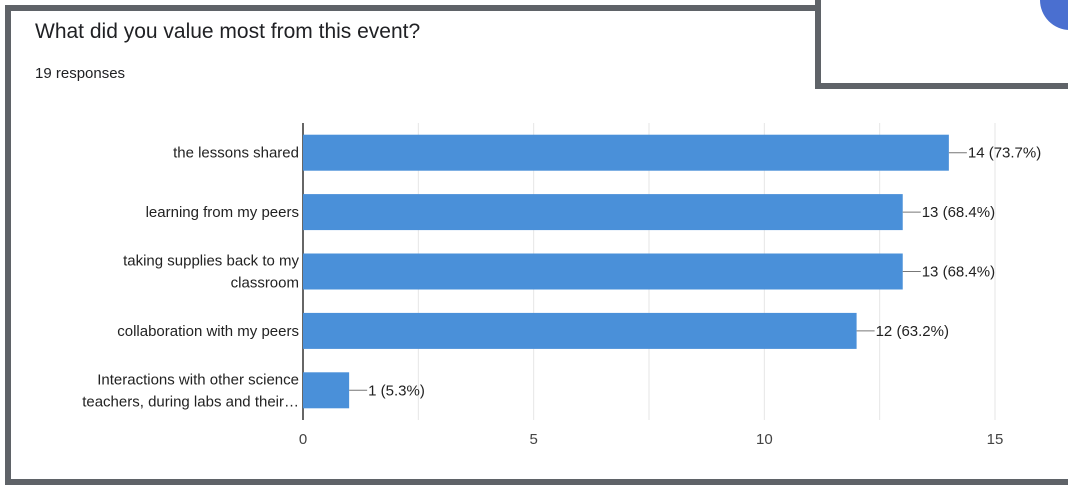 This screenshot has height=485, width=1068. What do you see at coordinates (1004, 153) in the screenshot?
I see `value-label: 14 (73.7%)` at bounding box center [1004, 153].